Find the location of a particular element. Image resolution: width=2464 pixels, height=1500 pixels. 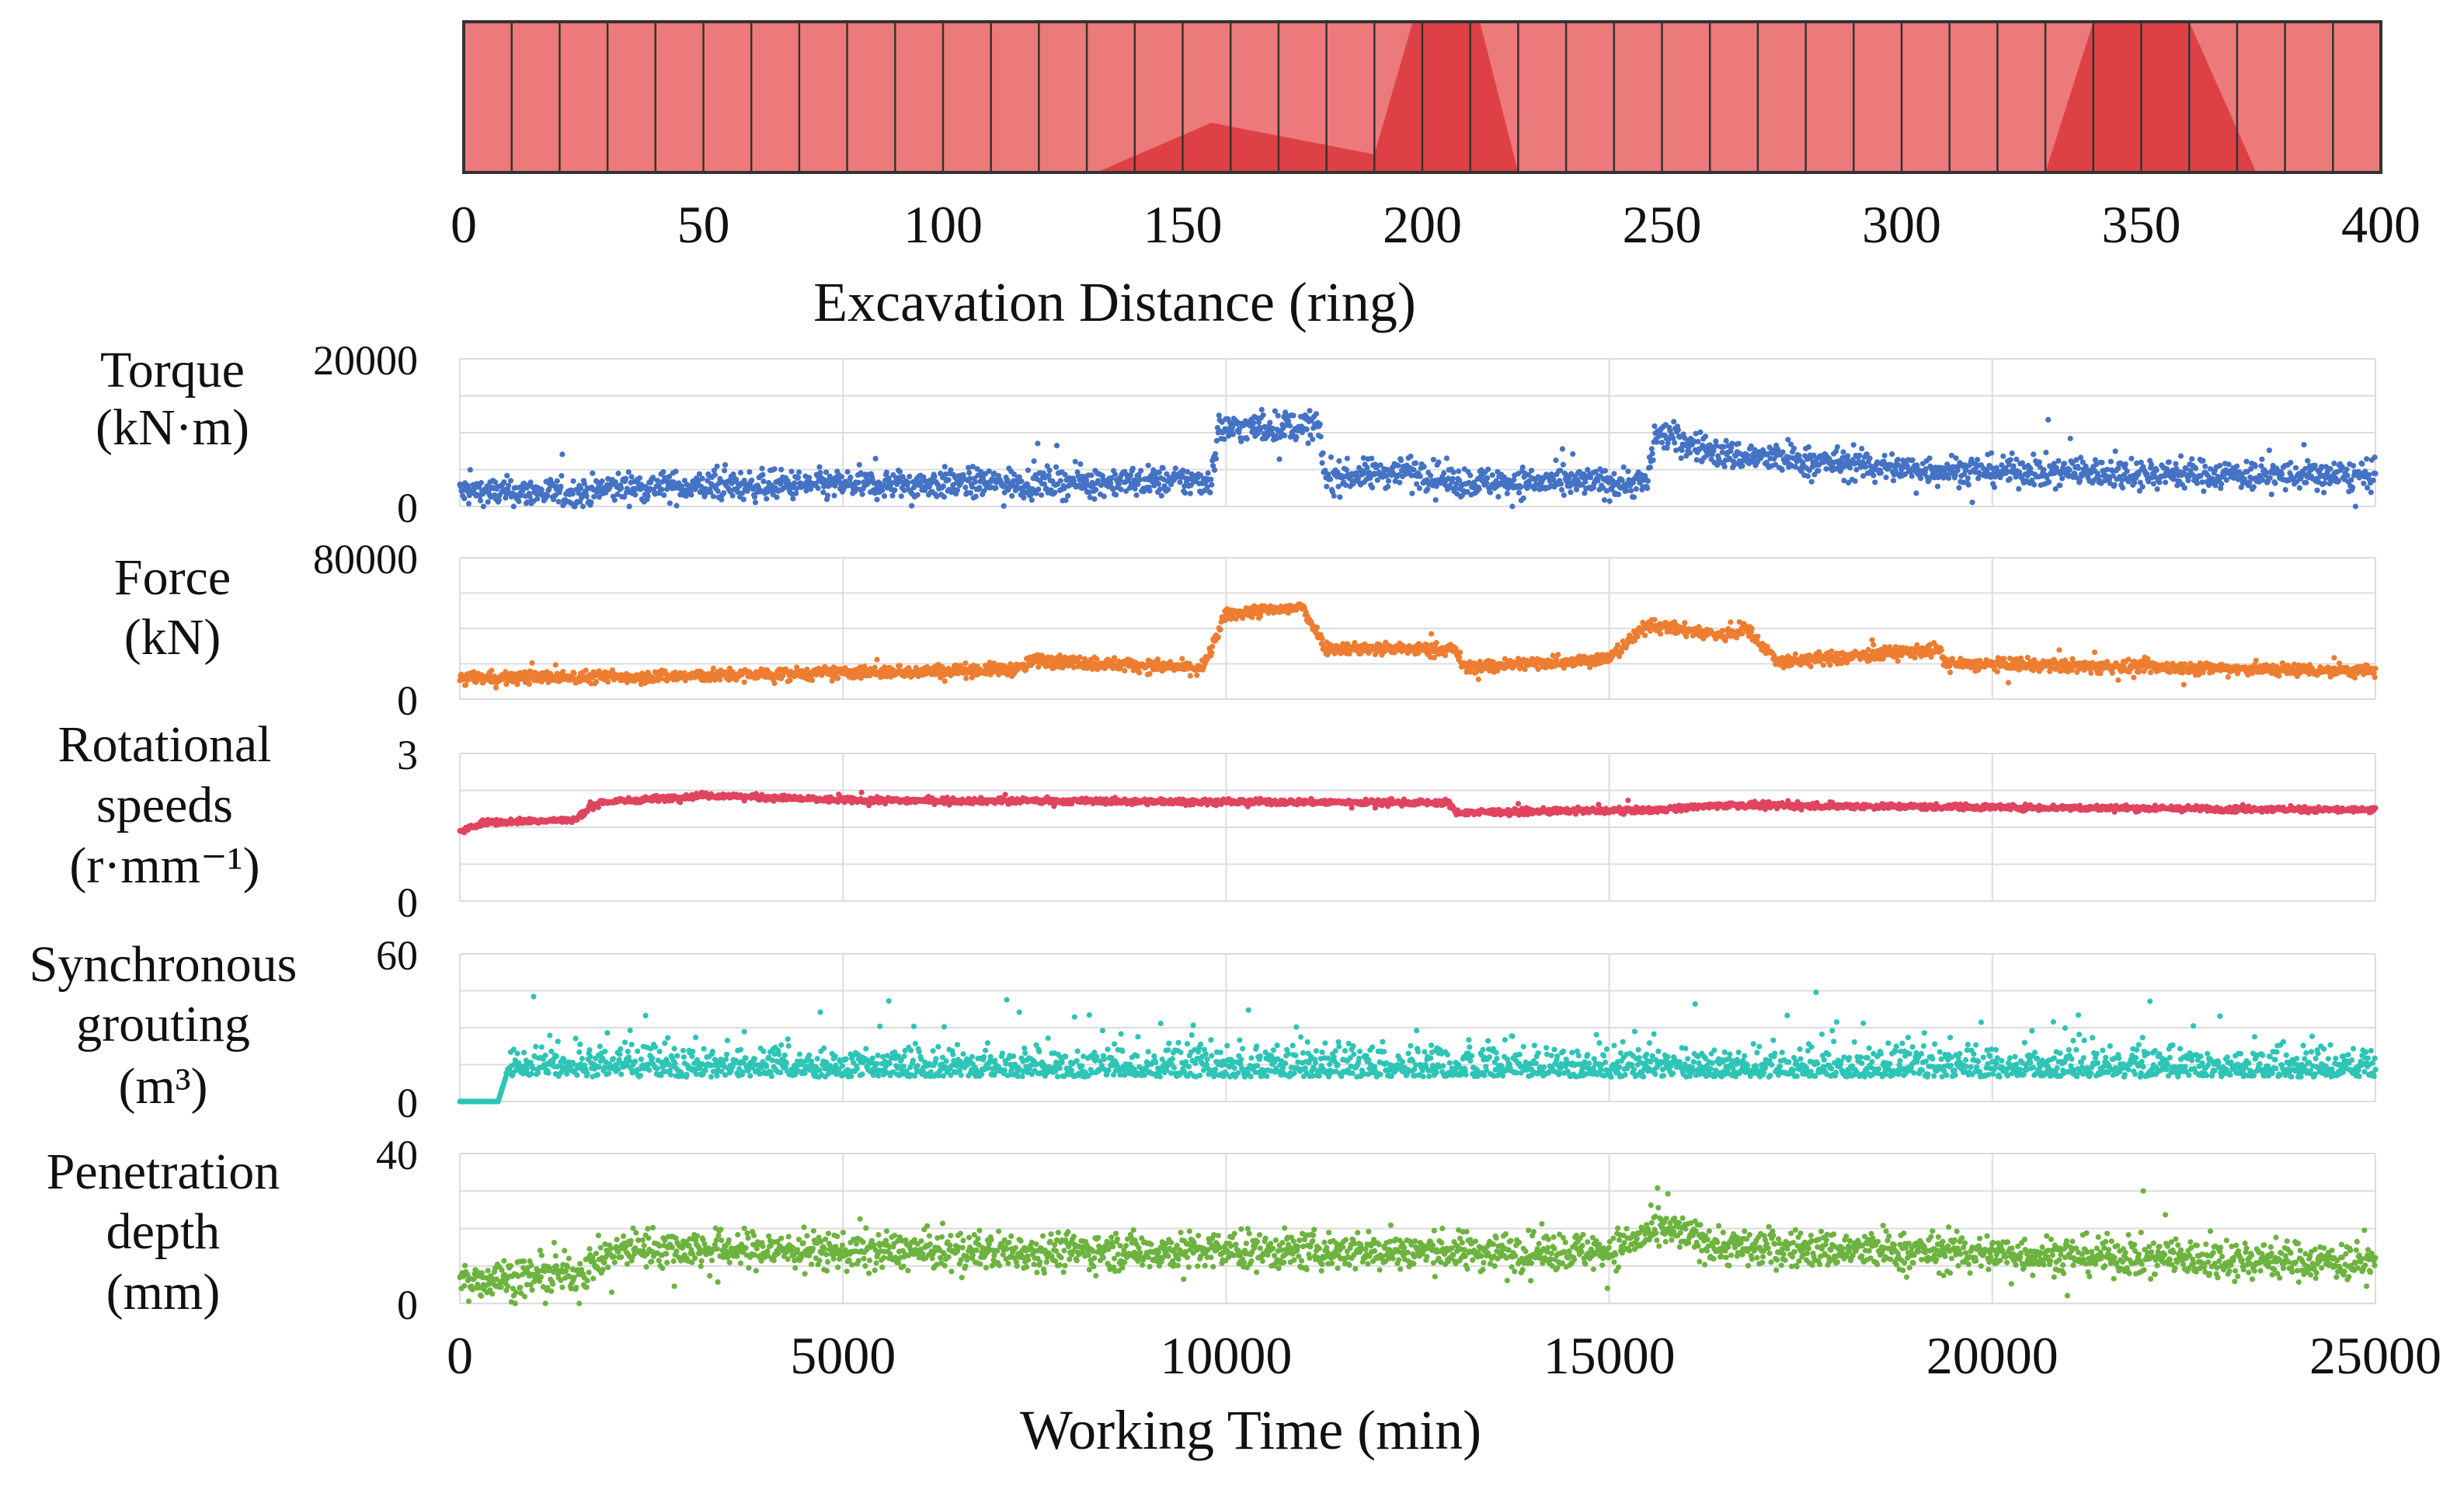

strip-axis-label: Excavation Distance (ring) is located at coordinates (1115, 302).